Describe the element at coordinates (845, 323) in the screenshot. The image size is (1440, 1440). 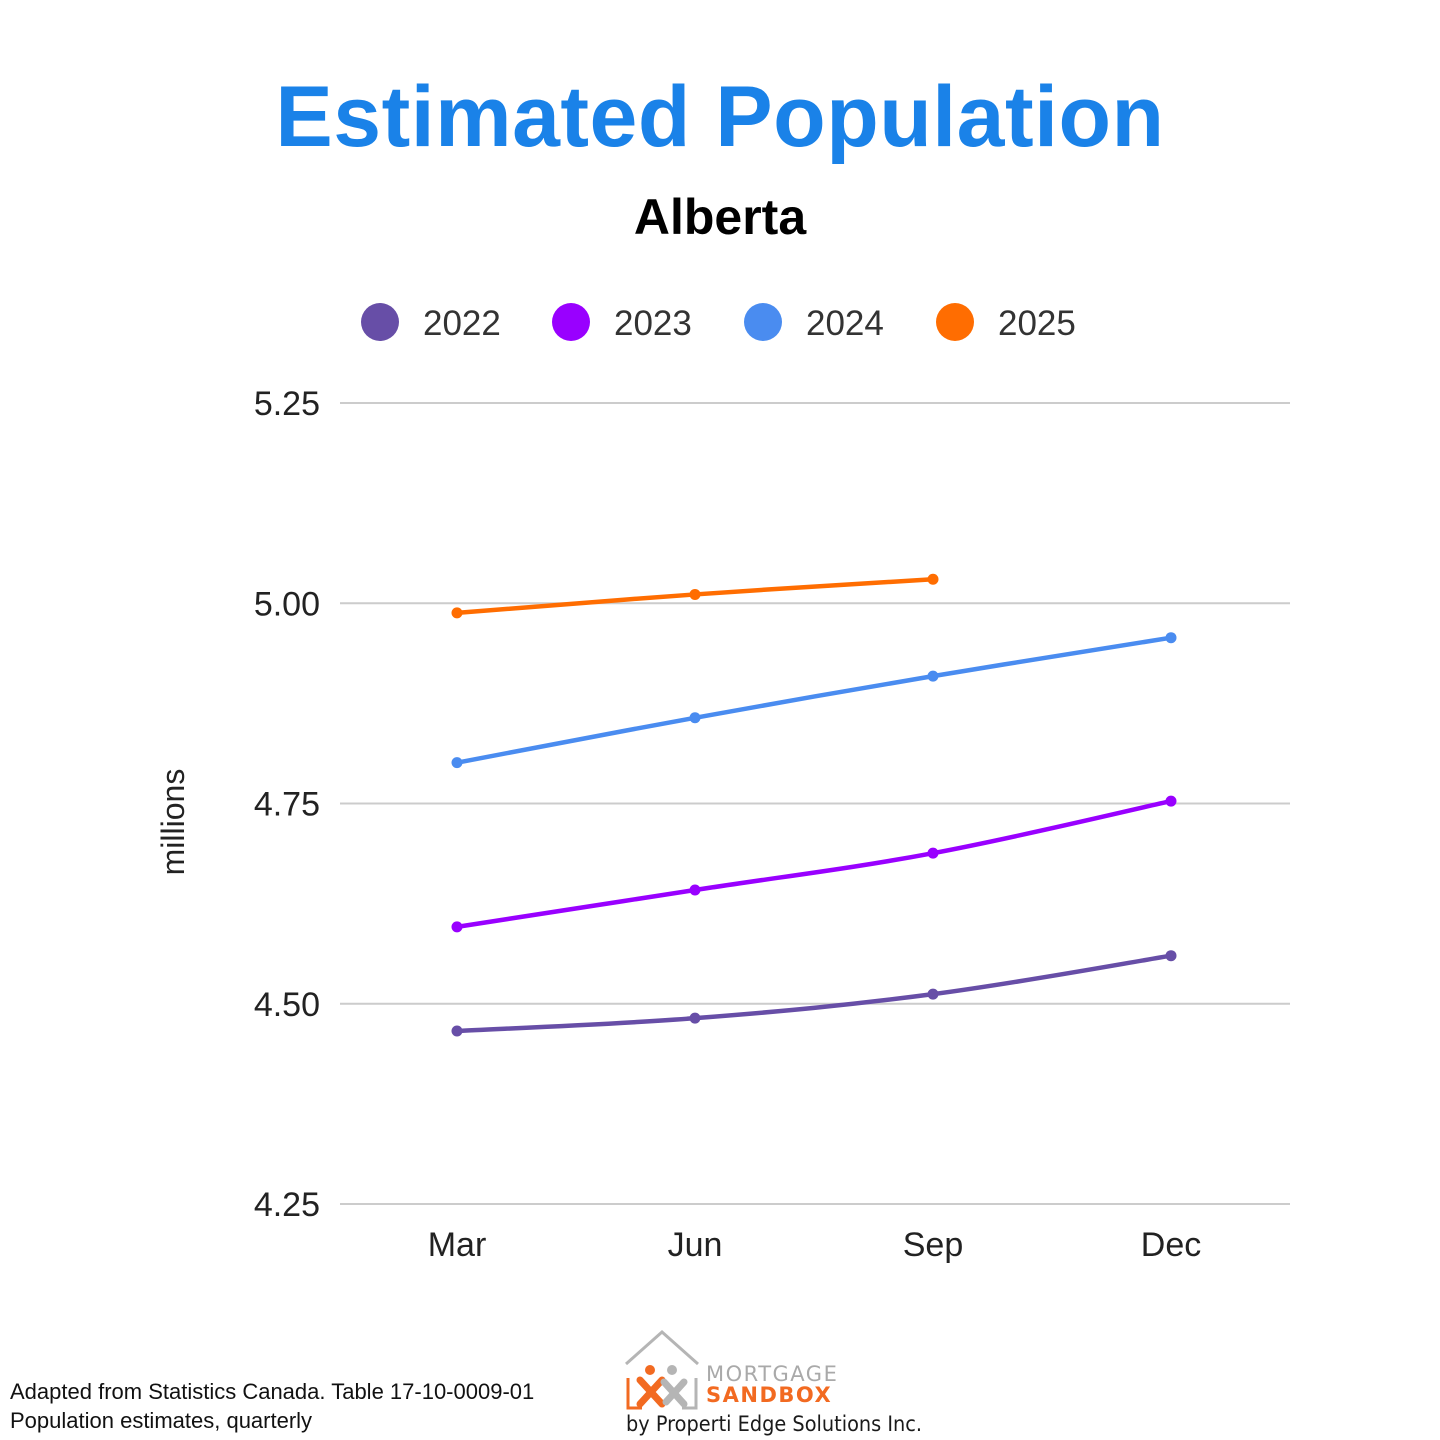
I see `legend-label-2024: 2024` at that location.